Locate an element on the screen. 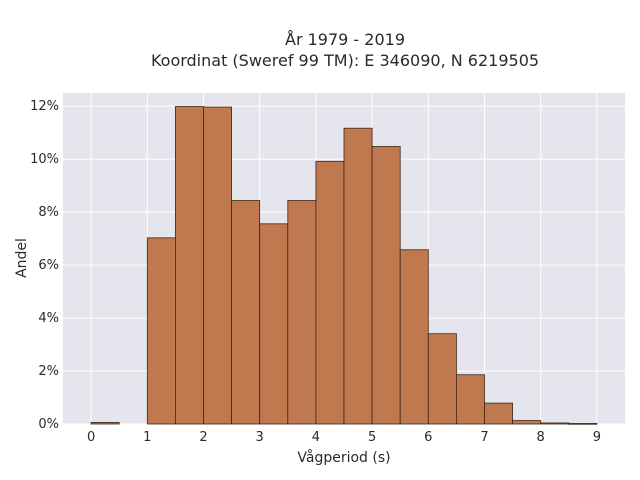  x-tick-label: 6 is located at coordinates (428, 437).